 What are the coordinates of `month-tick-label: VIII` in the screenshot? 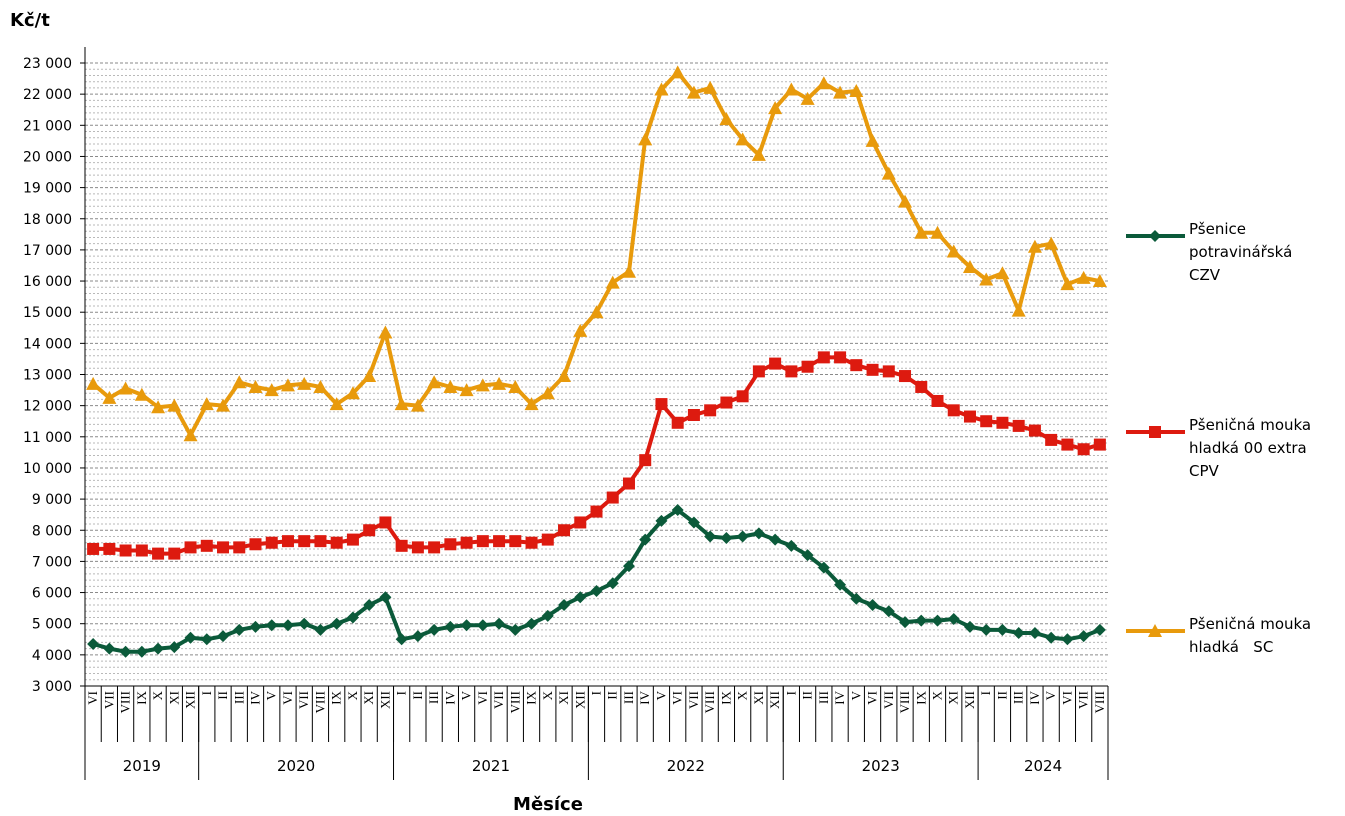 It's located at (904, 702).